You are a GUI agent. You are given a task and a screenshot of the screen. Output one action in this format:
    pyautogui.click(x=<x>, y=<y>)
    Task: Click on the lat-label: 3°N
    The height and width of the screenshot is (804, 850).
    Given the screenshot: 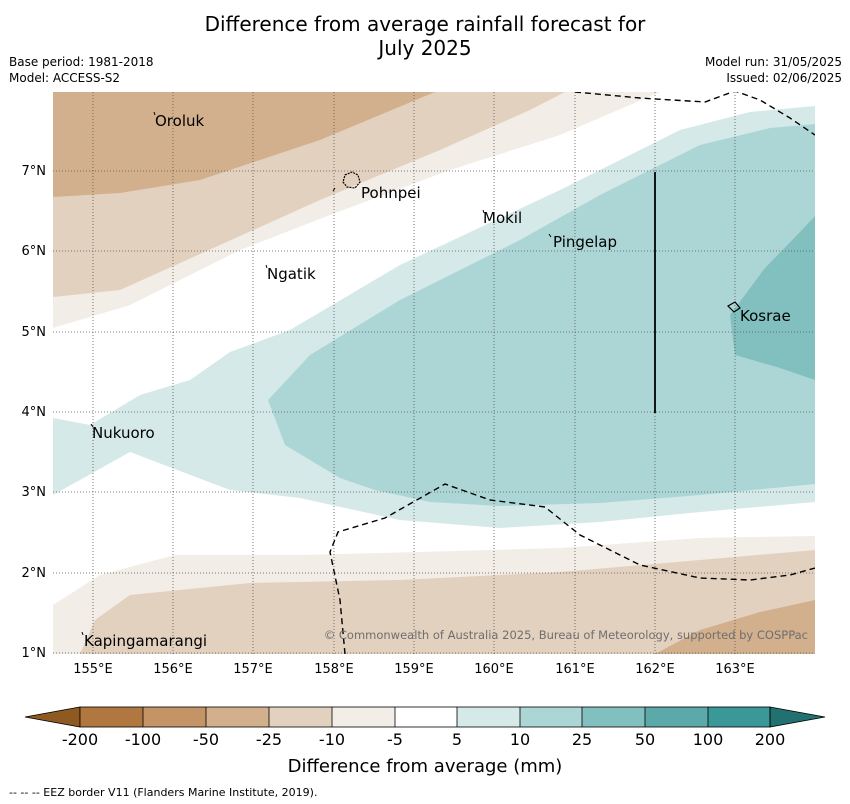 What is the action you would take?
    pyautogui.click(x=34, y=492)
    